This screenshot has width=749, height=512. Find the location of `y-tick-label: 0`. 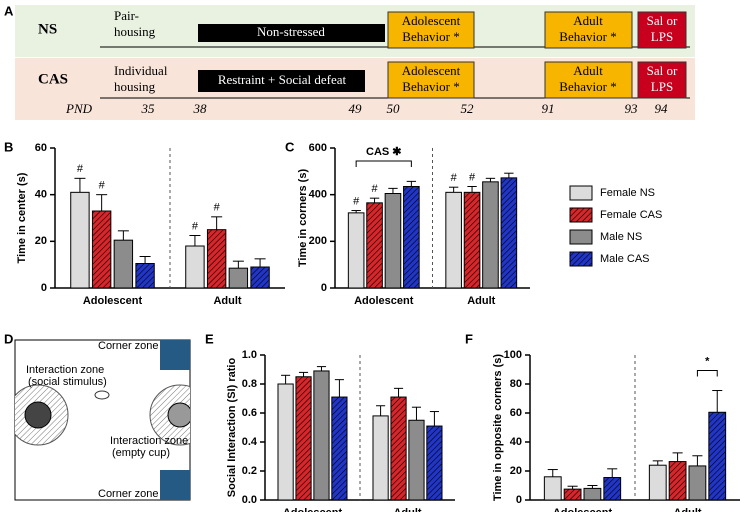

y-tick-label: 0 is located at coordinates (324, 288).